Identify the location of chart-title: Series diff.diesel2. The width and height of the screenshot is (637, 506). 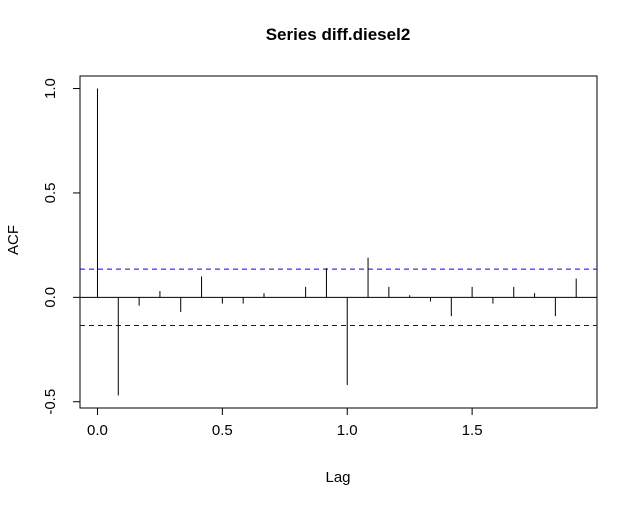
(338, 34).